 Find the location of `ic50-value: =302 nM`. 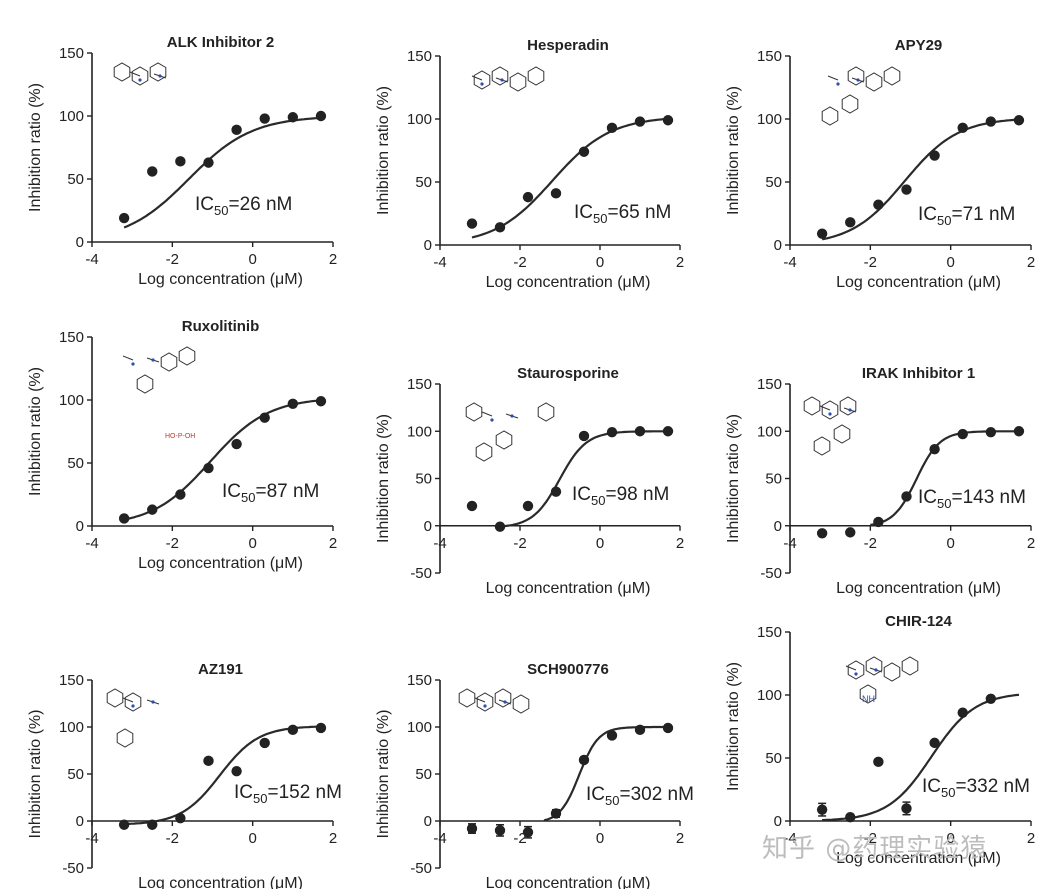

ic50-value: =302 nM is located at coordinates (656, 794).